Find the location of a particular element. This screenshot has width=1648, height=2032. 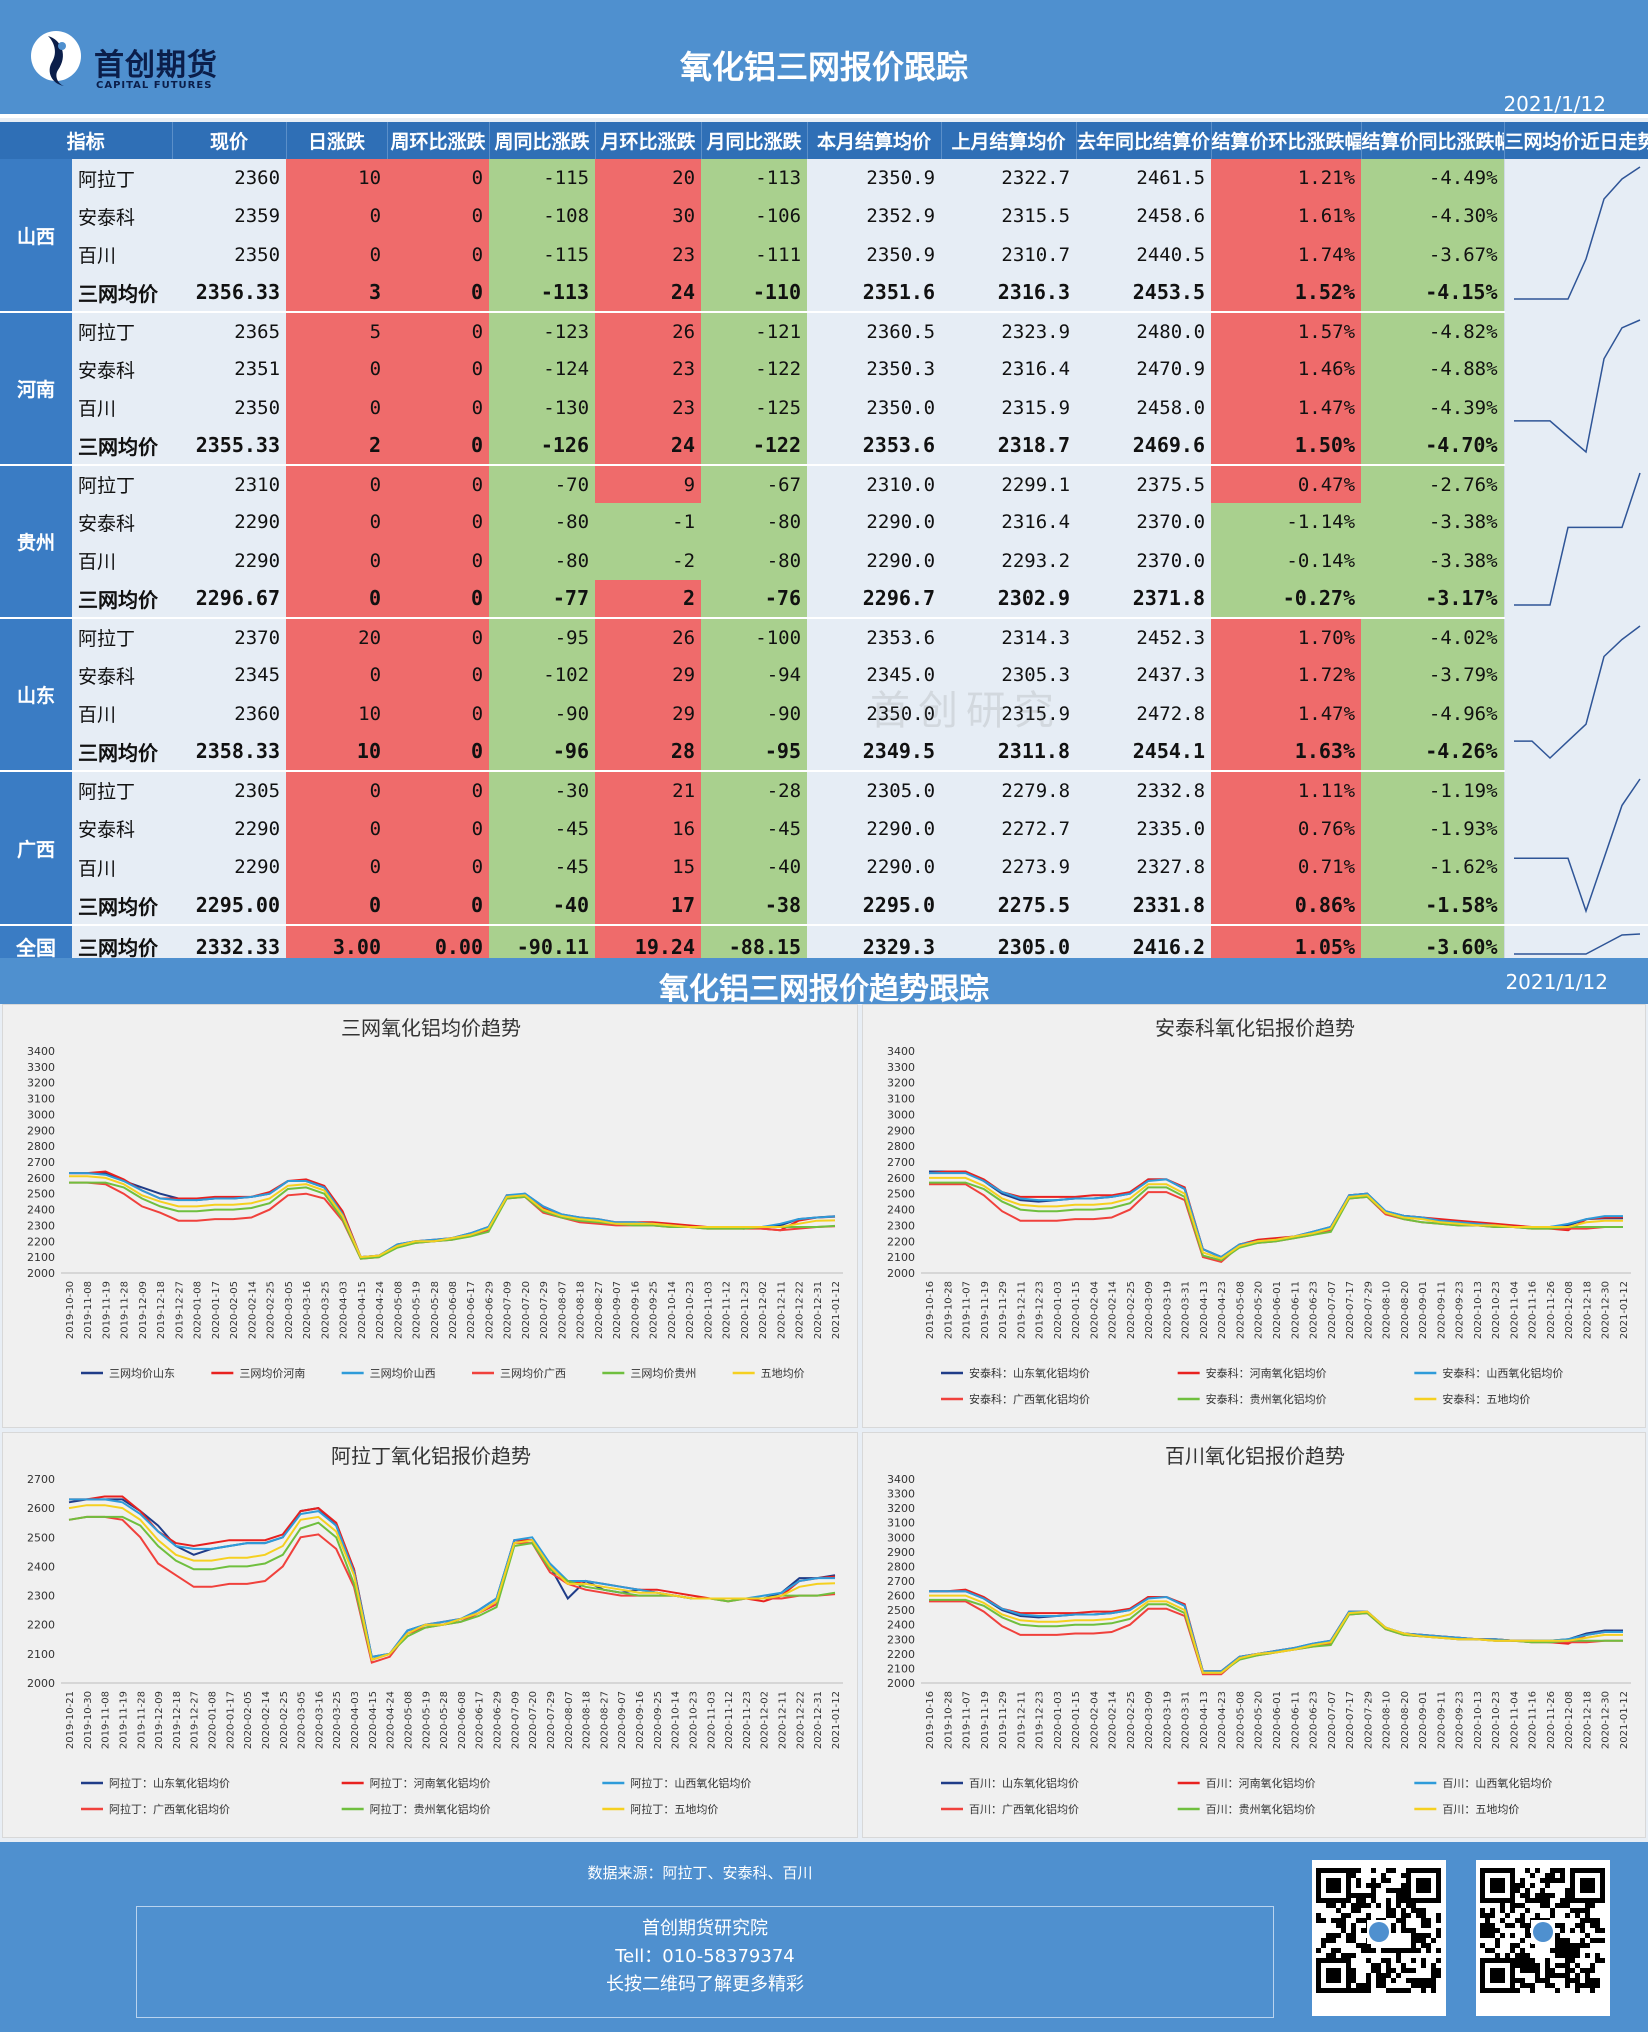

month-avg: 2360.5 is located at coordinates (874, 331).